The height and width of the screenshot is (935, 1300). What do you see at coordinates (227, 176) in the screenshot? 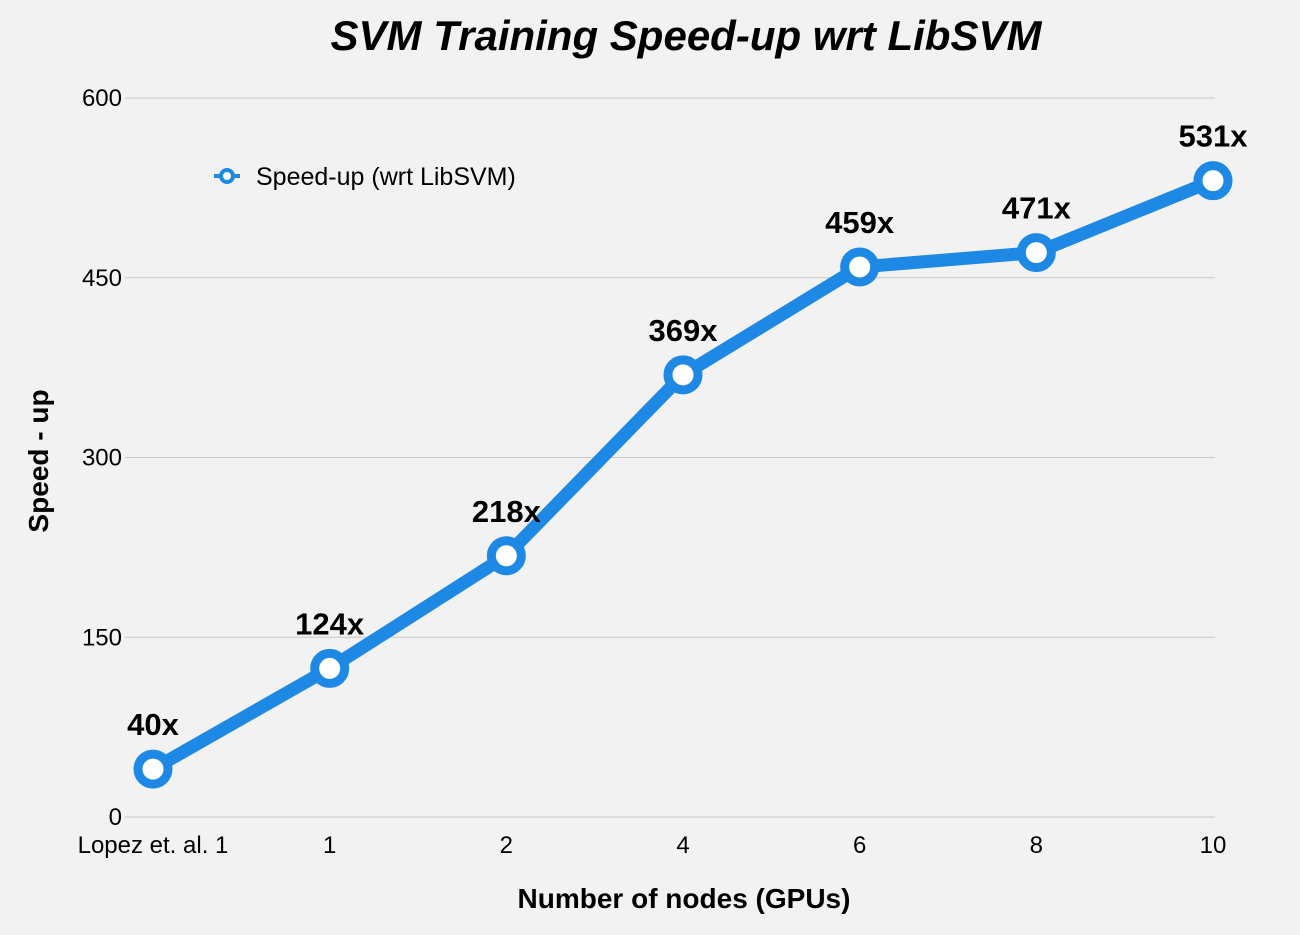
I see `legend-marker-icon` at bounding box center [227, 176].